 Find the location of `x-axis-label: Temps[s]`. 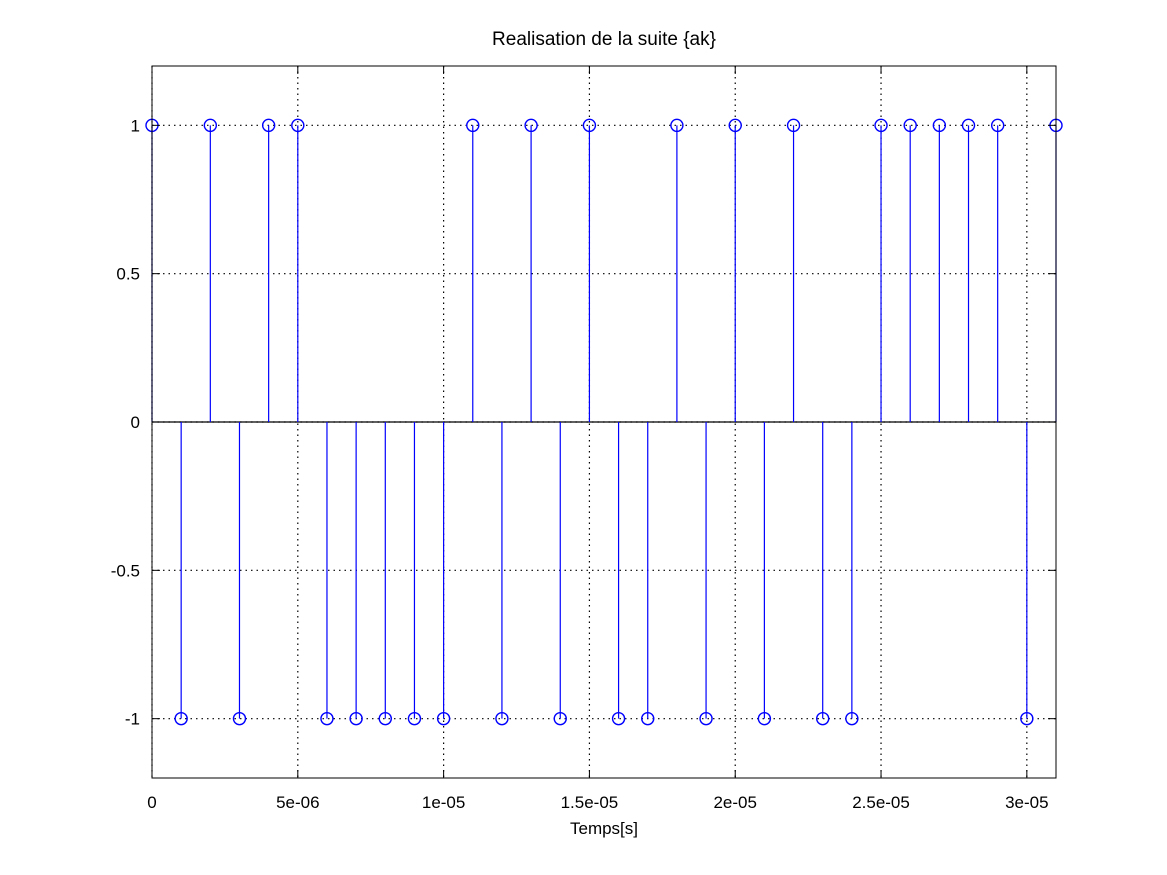

x-axis-label: Temps[s] is located at coordinates (604, 828).